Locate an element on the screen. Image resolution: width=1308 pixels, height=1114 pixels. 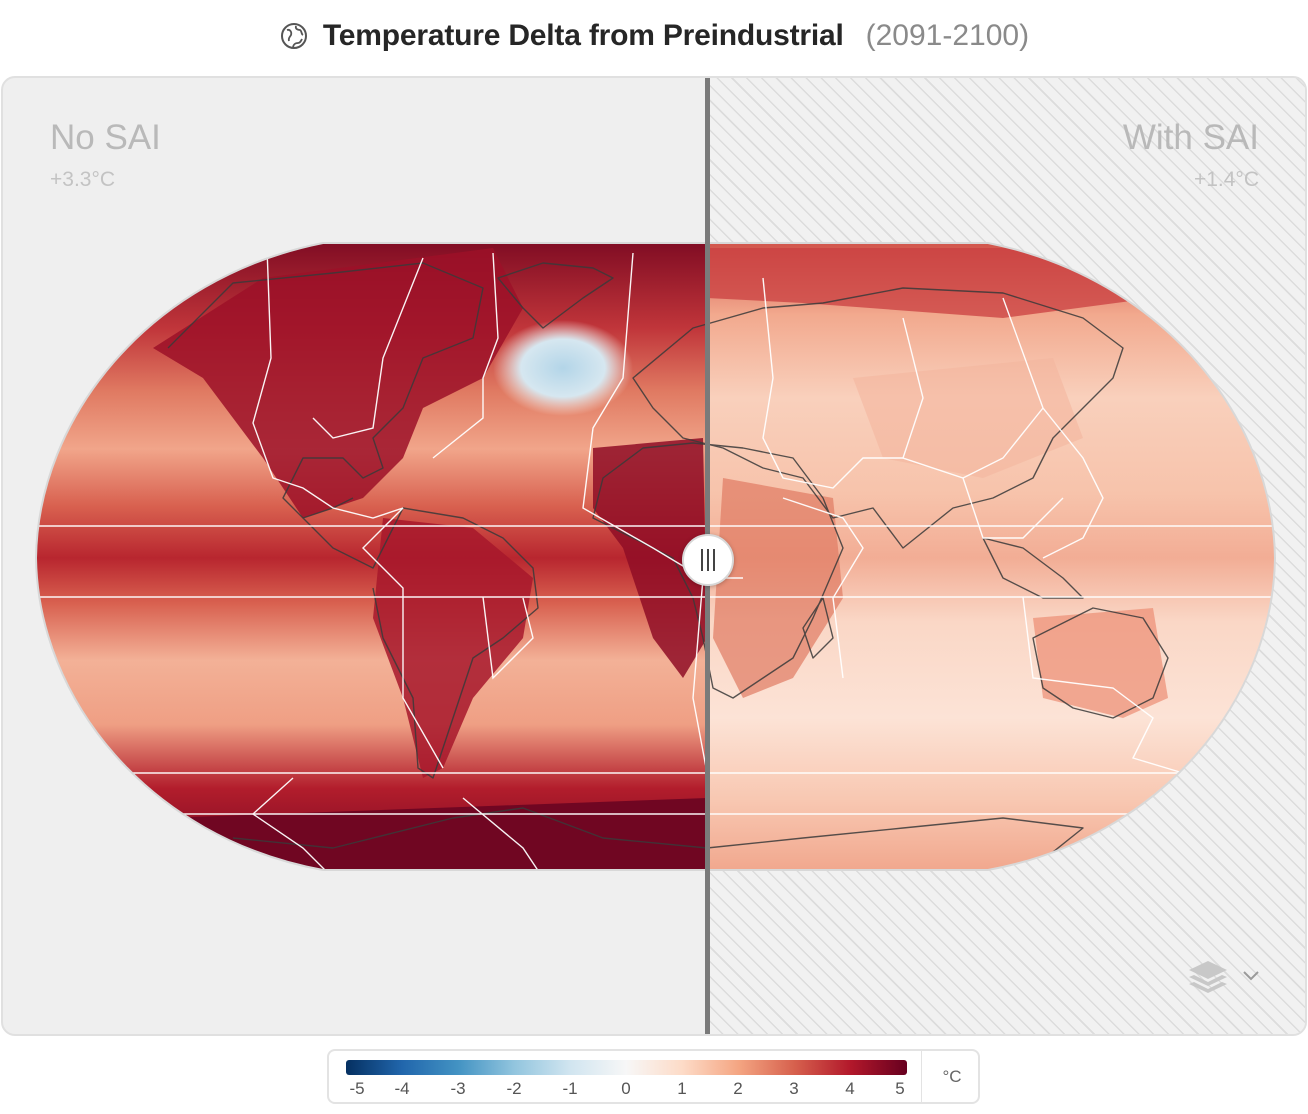
legend-tick: -3 is located at coordinates (458, 1088).